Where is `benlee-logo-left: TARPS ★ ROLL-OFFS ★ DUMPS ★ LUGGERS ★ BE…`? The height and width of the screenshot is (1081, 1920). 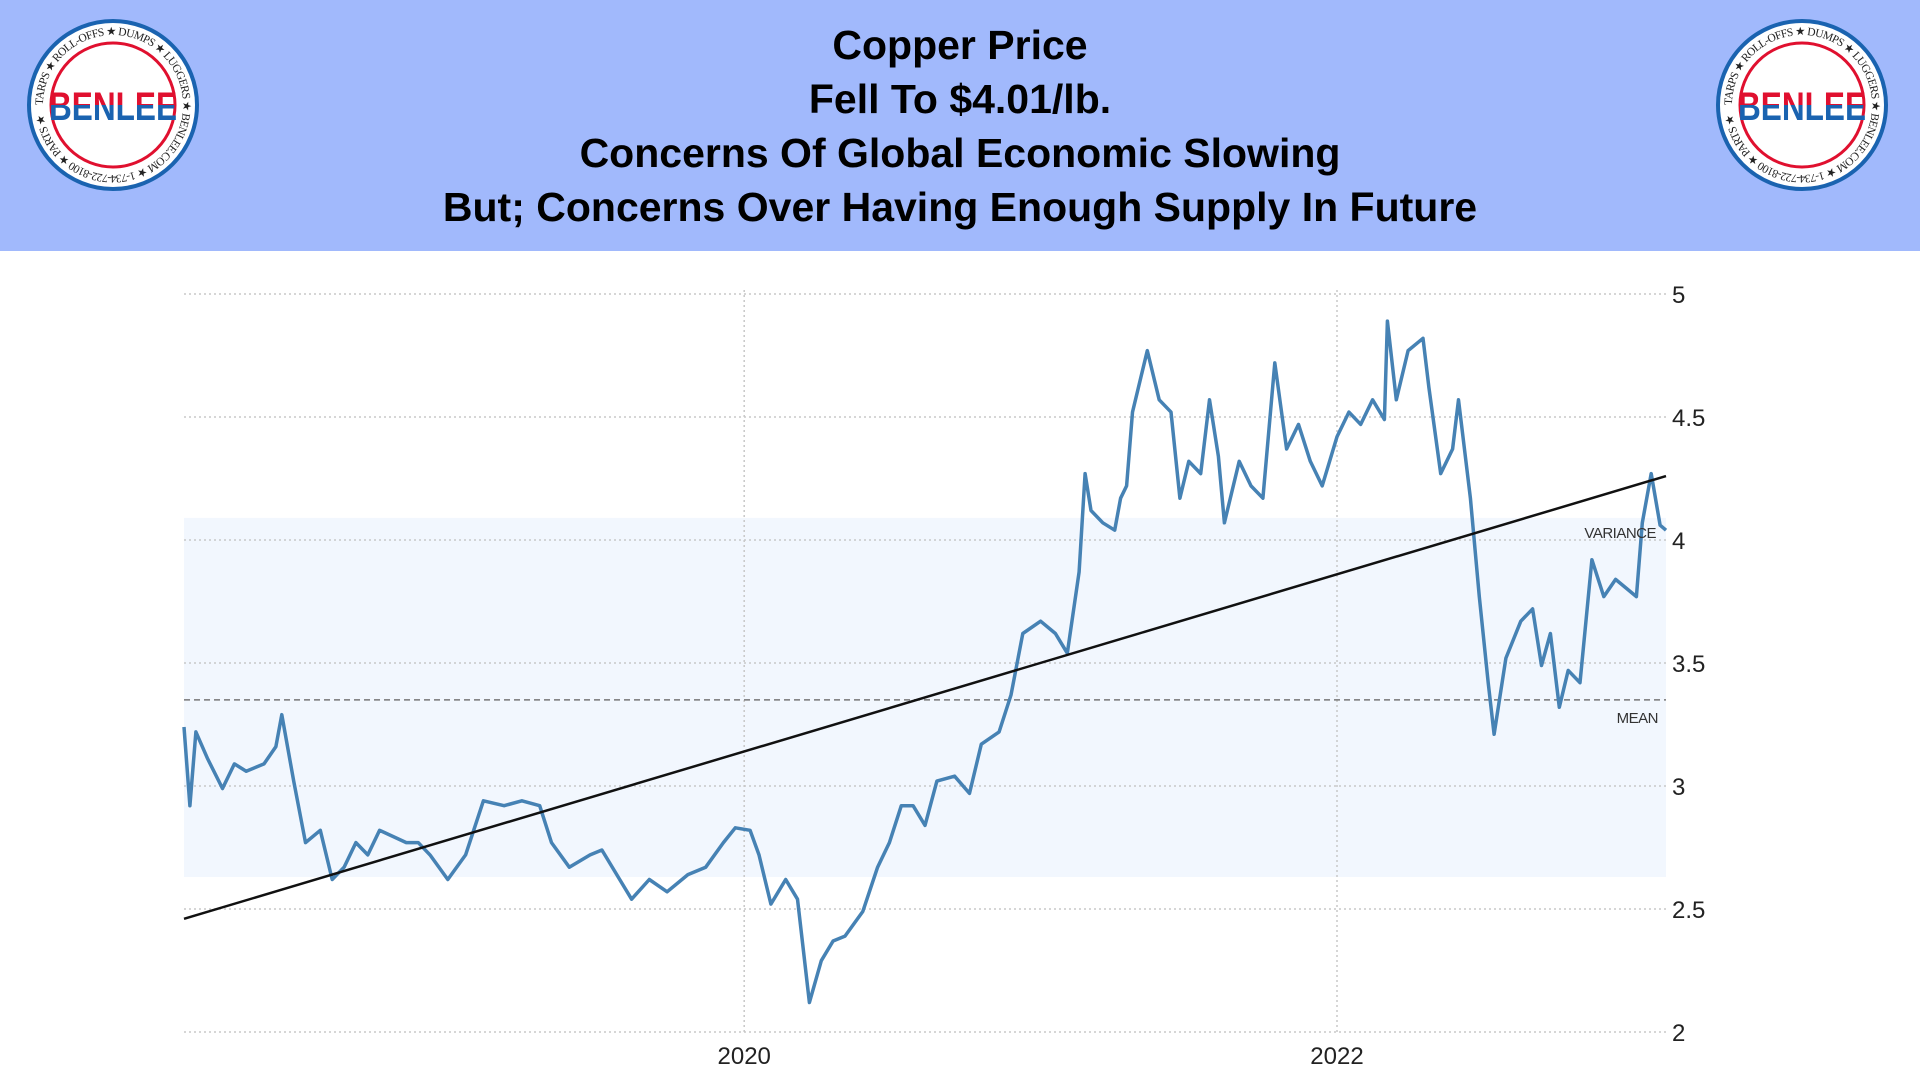 benlee-logo-left: TARPS ★ ROLL-OFFS ★ DUMPS ★ LUGGERS ★ BE… is located at coordinates (113, 105).